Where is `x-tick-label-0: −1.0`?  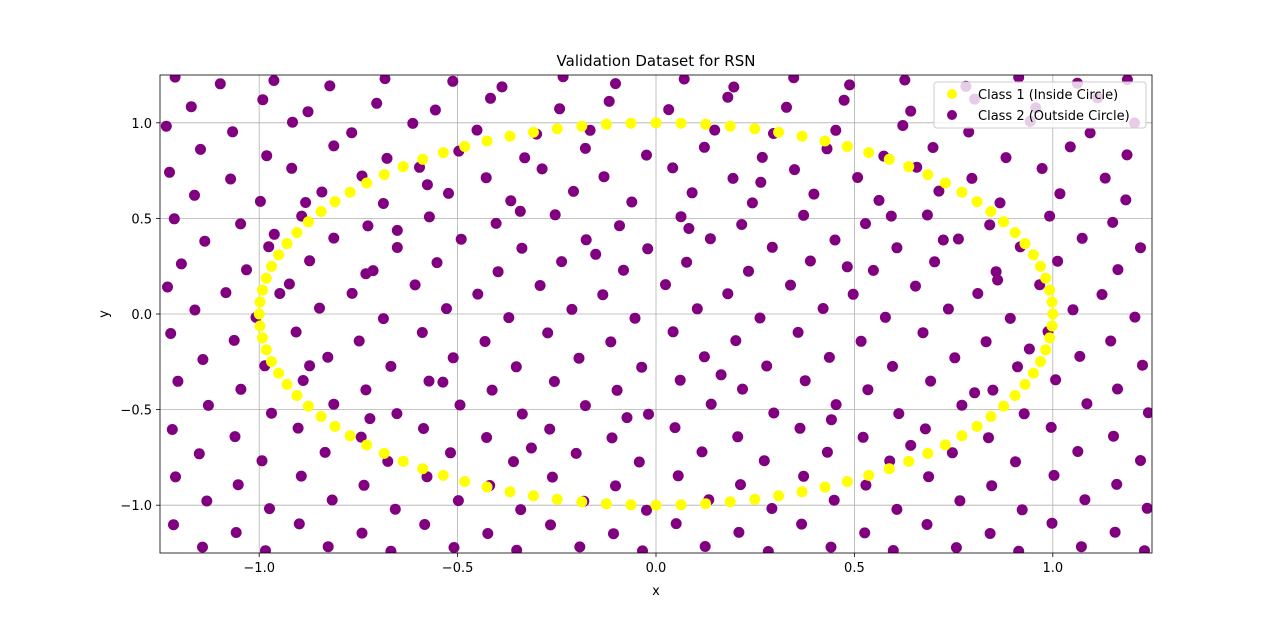
x-tick-label-0: −1.0 is located at coordinates (259, 568).